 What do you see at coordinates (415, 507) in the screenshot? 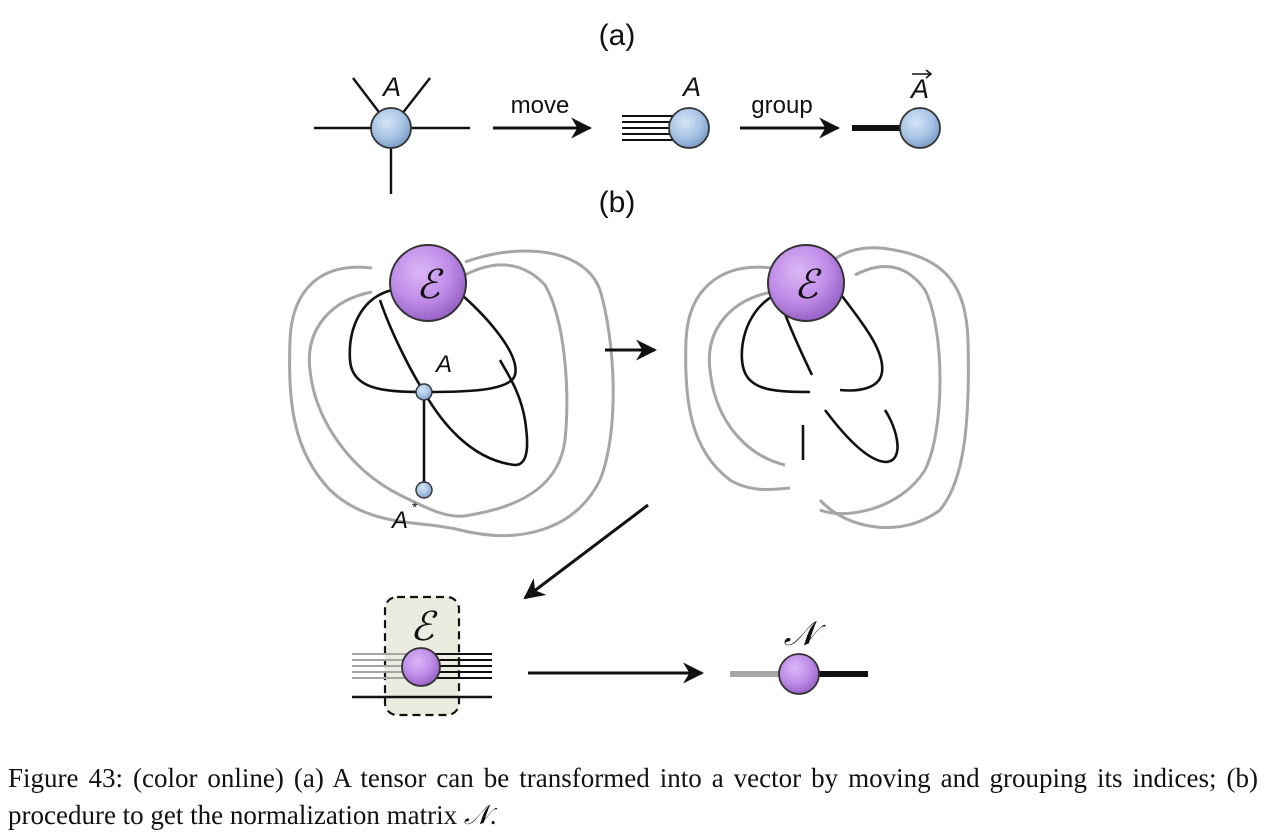
I see `conj-superscript: *` at bounding box center [415, 507].